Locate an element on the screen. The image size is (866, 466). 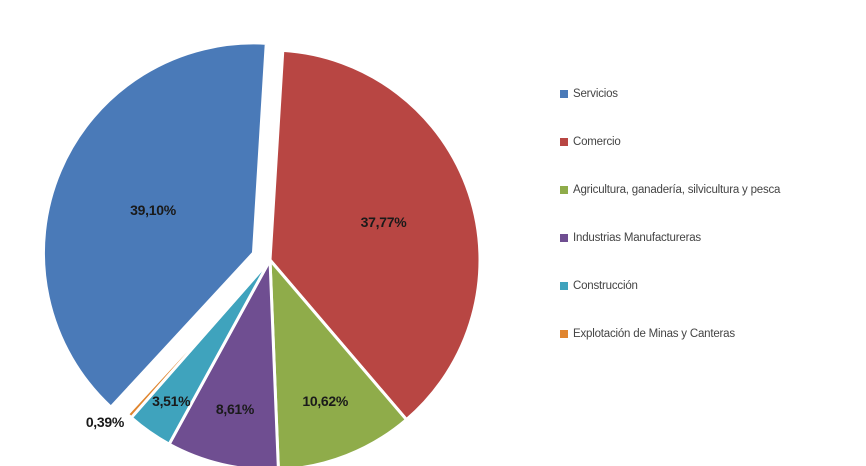
legend-item-explotacion-minas: Explotación de Minas y Canteras is located at coordinates (712, 334).